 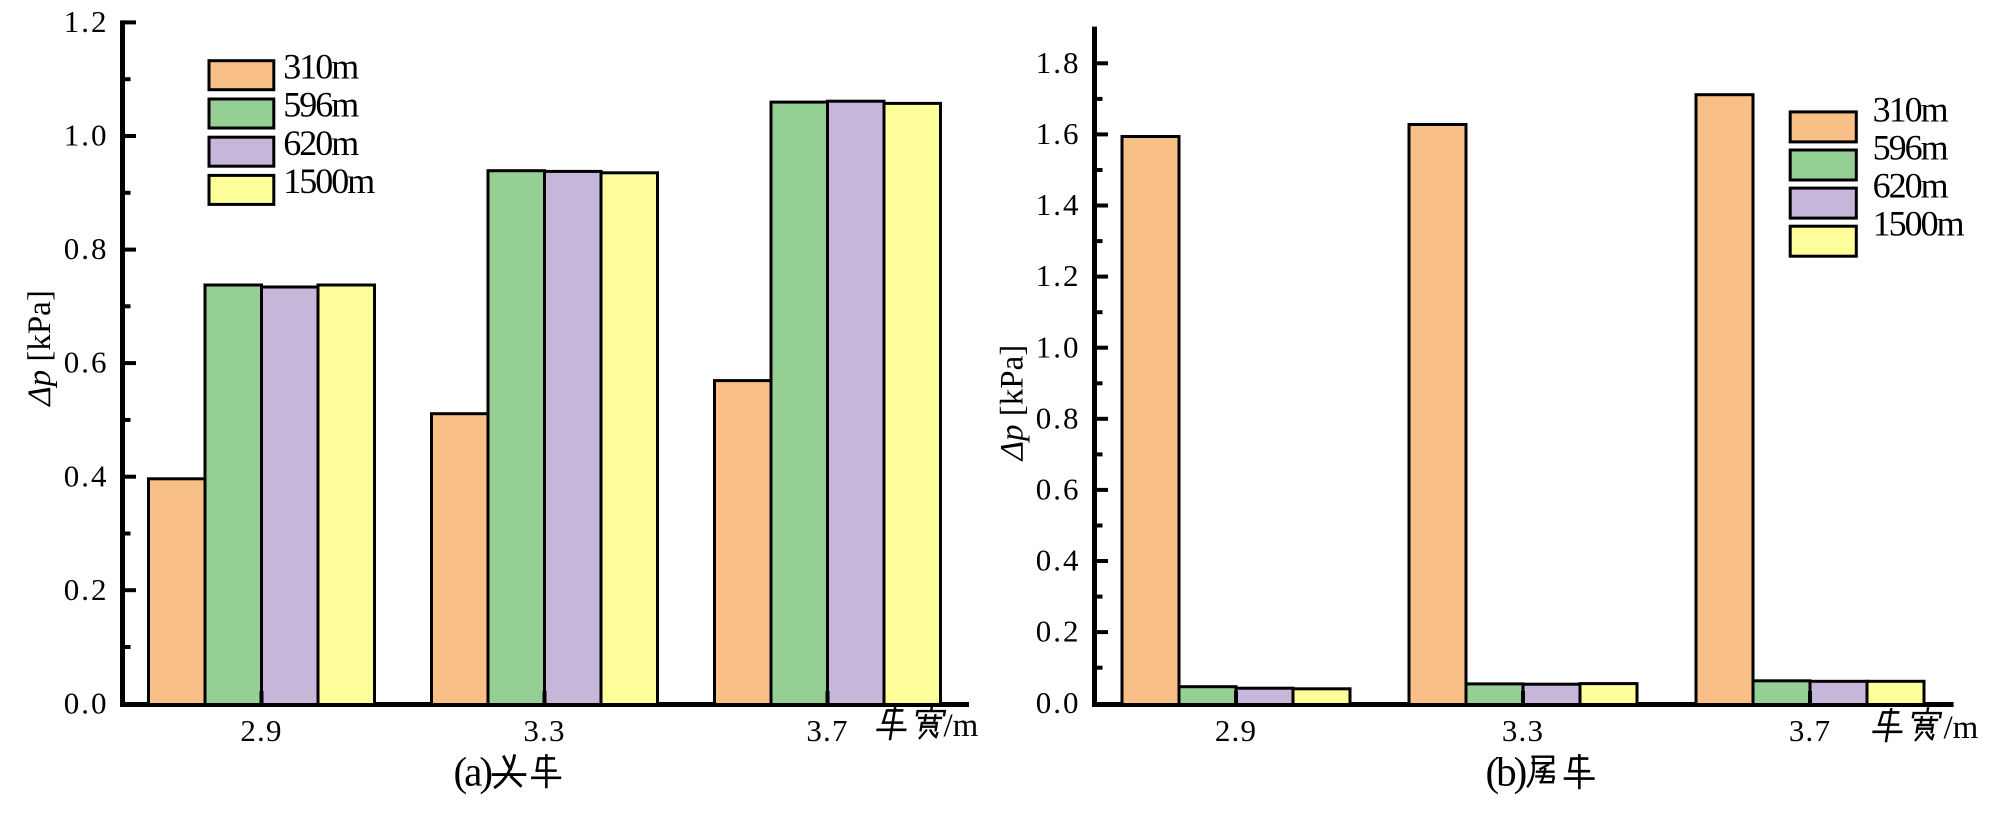 What do you see at coordinates (1058, 62) in the screenshot?
I see `svg-text: 1.8` at bounding box center [1058, 62].